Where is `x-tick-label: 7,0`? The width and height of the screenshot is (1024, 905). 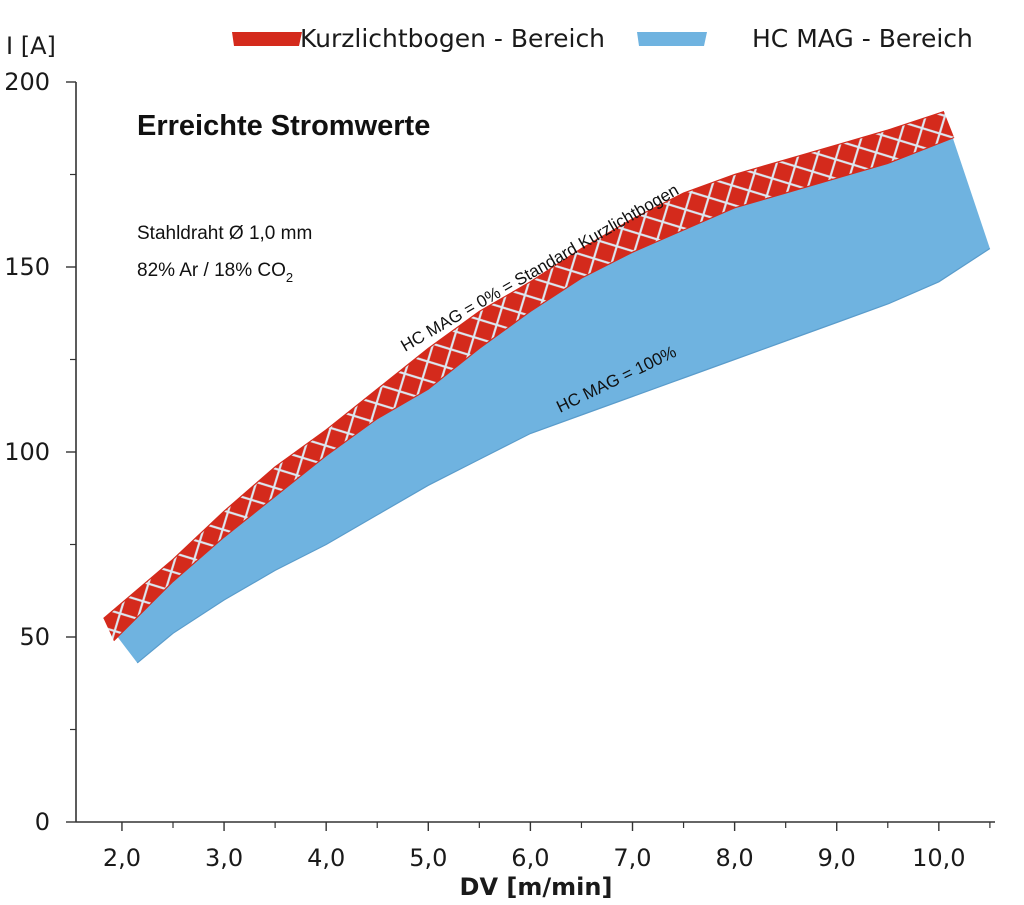 x-tick-label: 7,0 is located at coordinates (632, 858).